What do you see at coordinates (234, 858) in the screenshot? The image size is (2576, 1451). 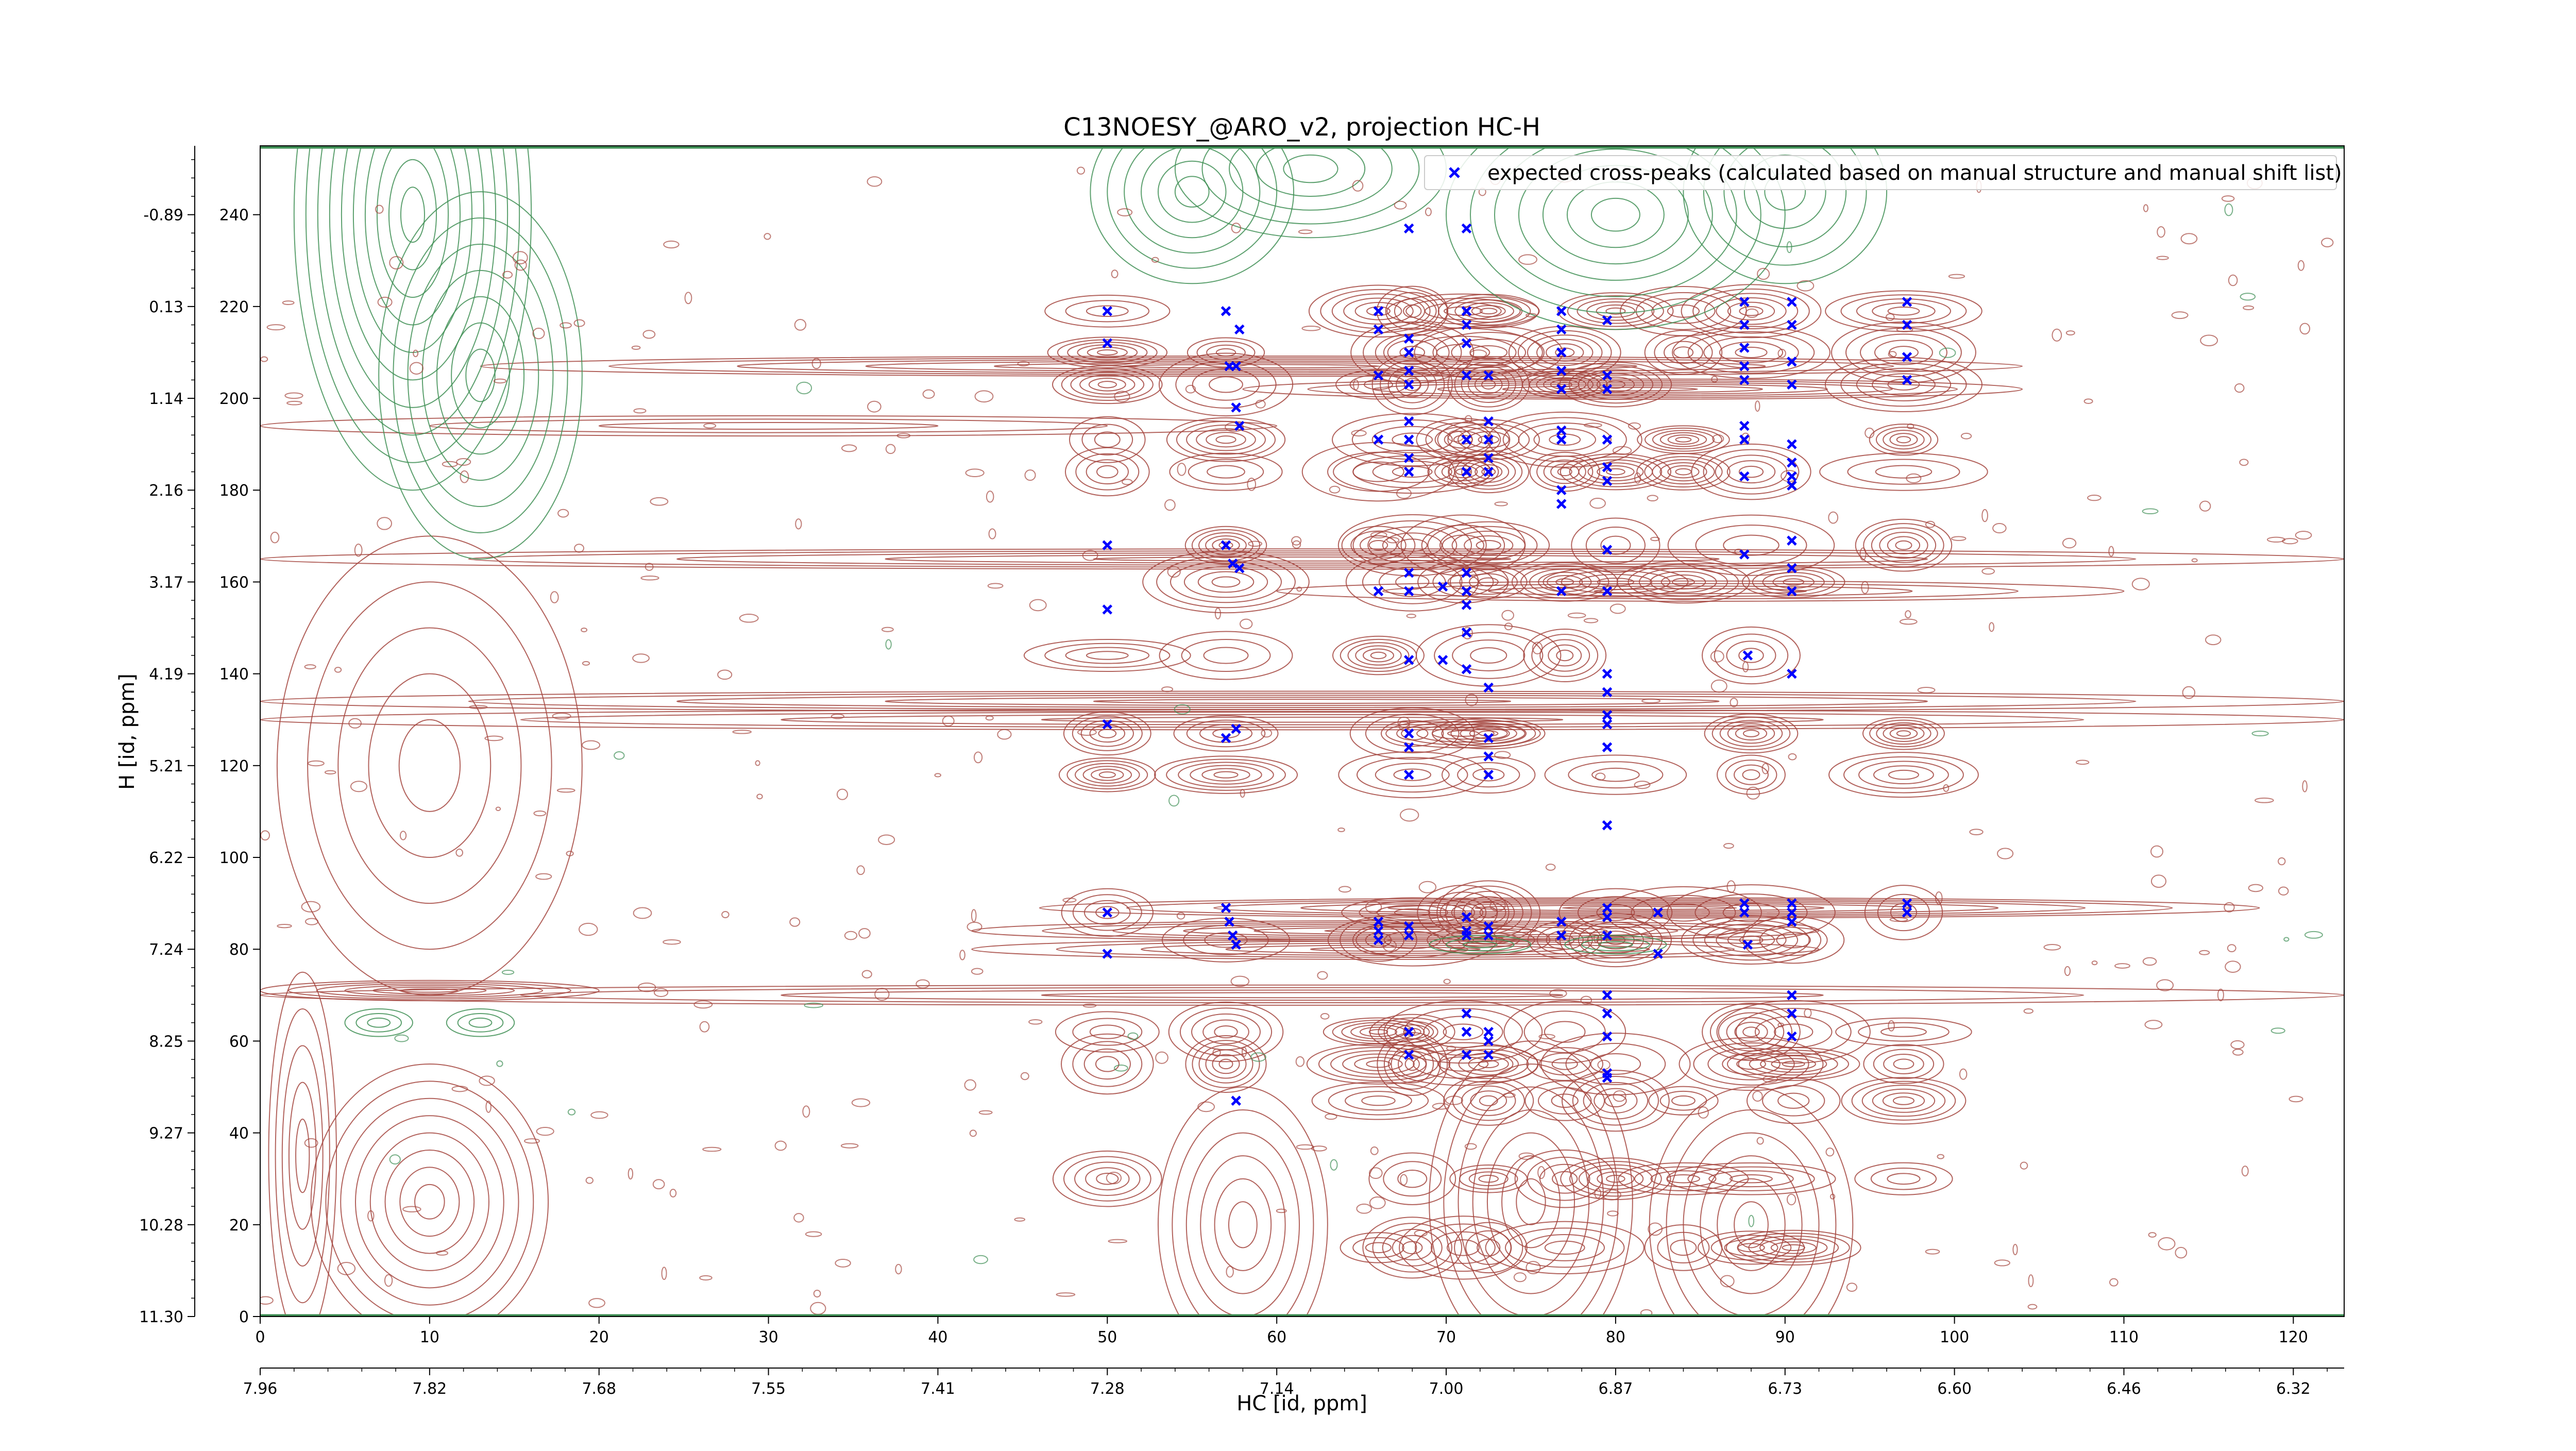 I see `y-tick-label: 100` at bounding box center [234, 858].